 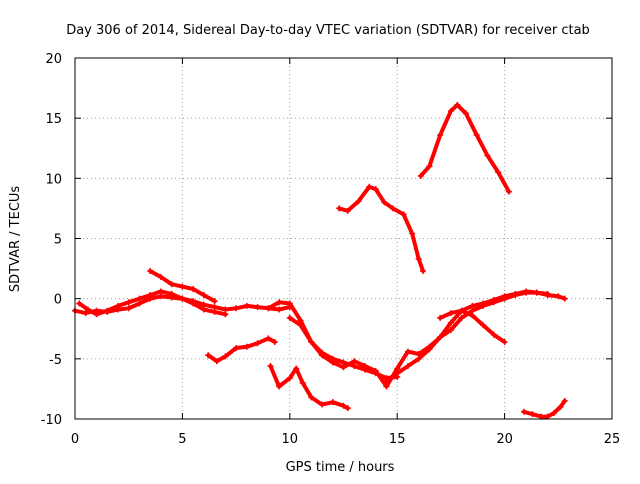 I want to click on x-tick-label: 5, so click(x=182, y=439).